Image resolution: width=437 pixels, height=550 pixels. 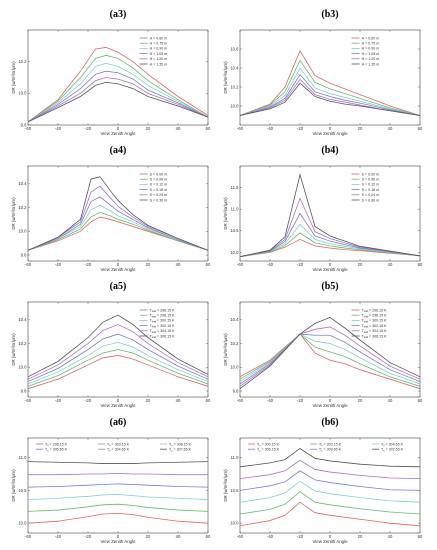 What do you see at coordinates (370, 180) in the screenshot?
I see `legend-entry: S = 0.06 m` at bounding box center [370, 180].